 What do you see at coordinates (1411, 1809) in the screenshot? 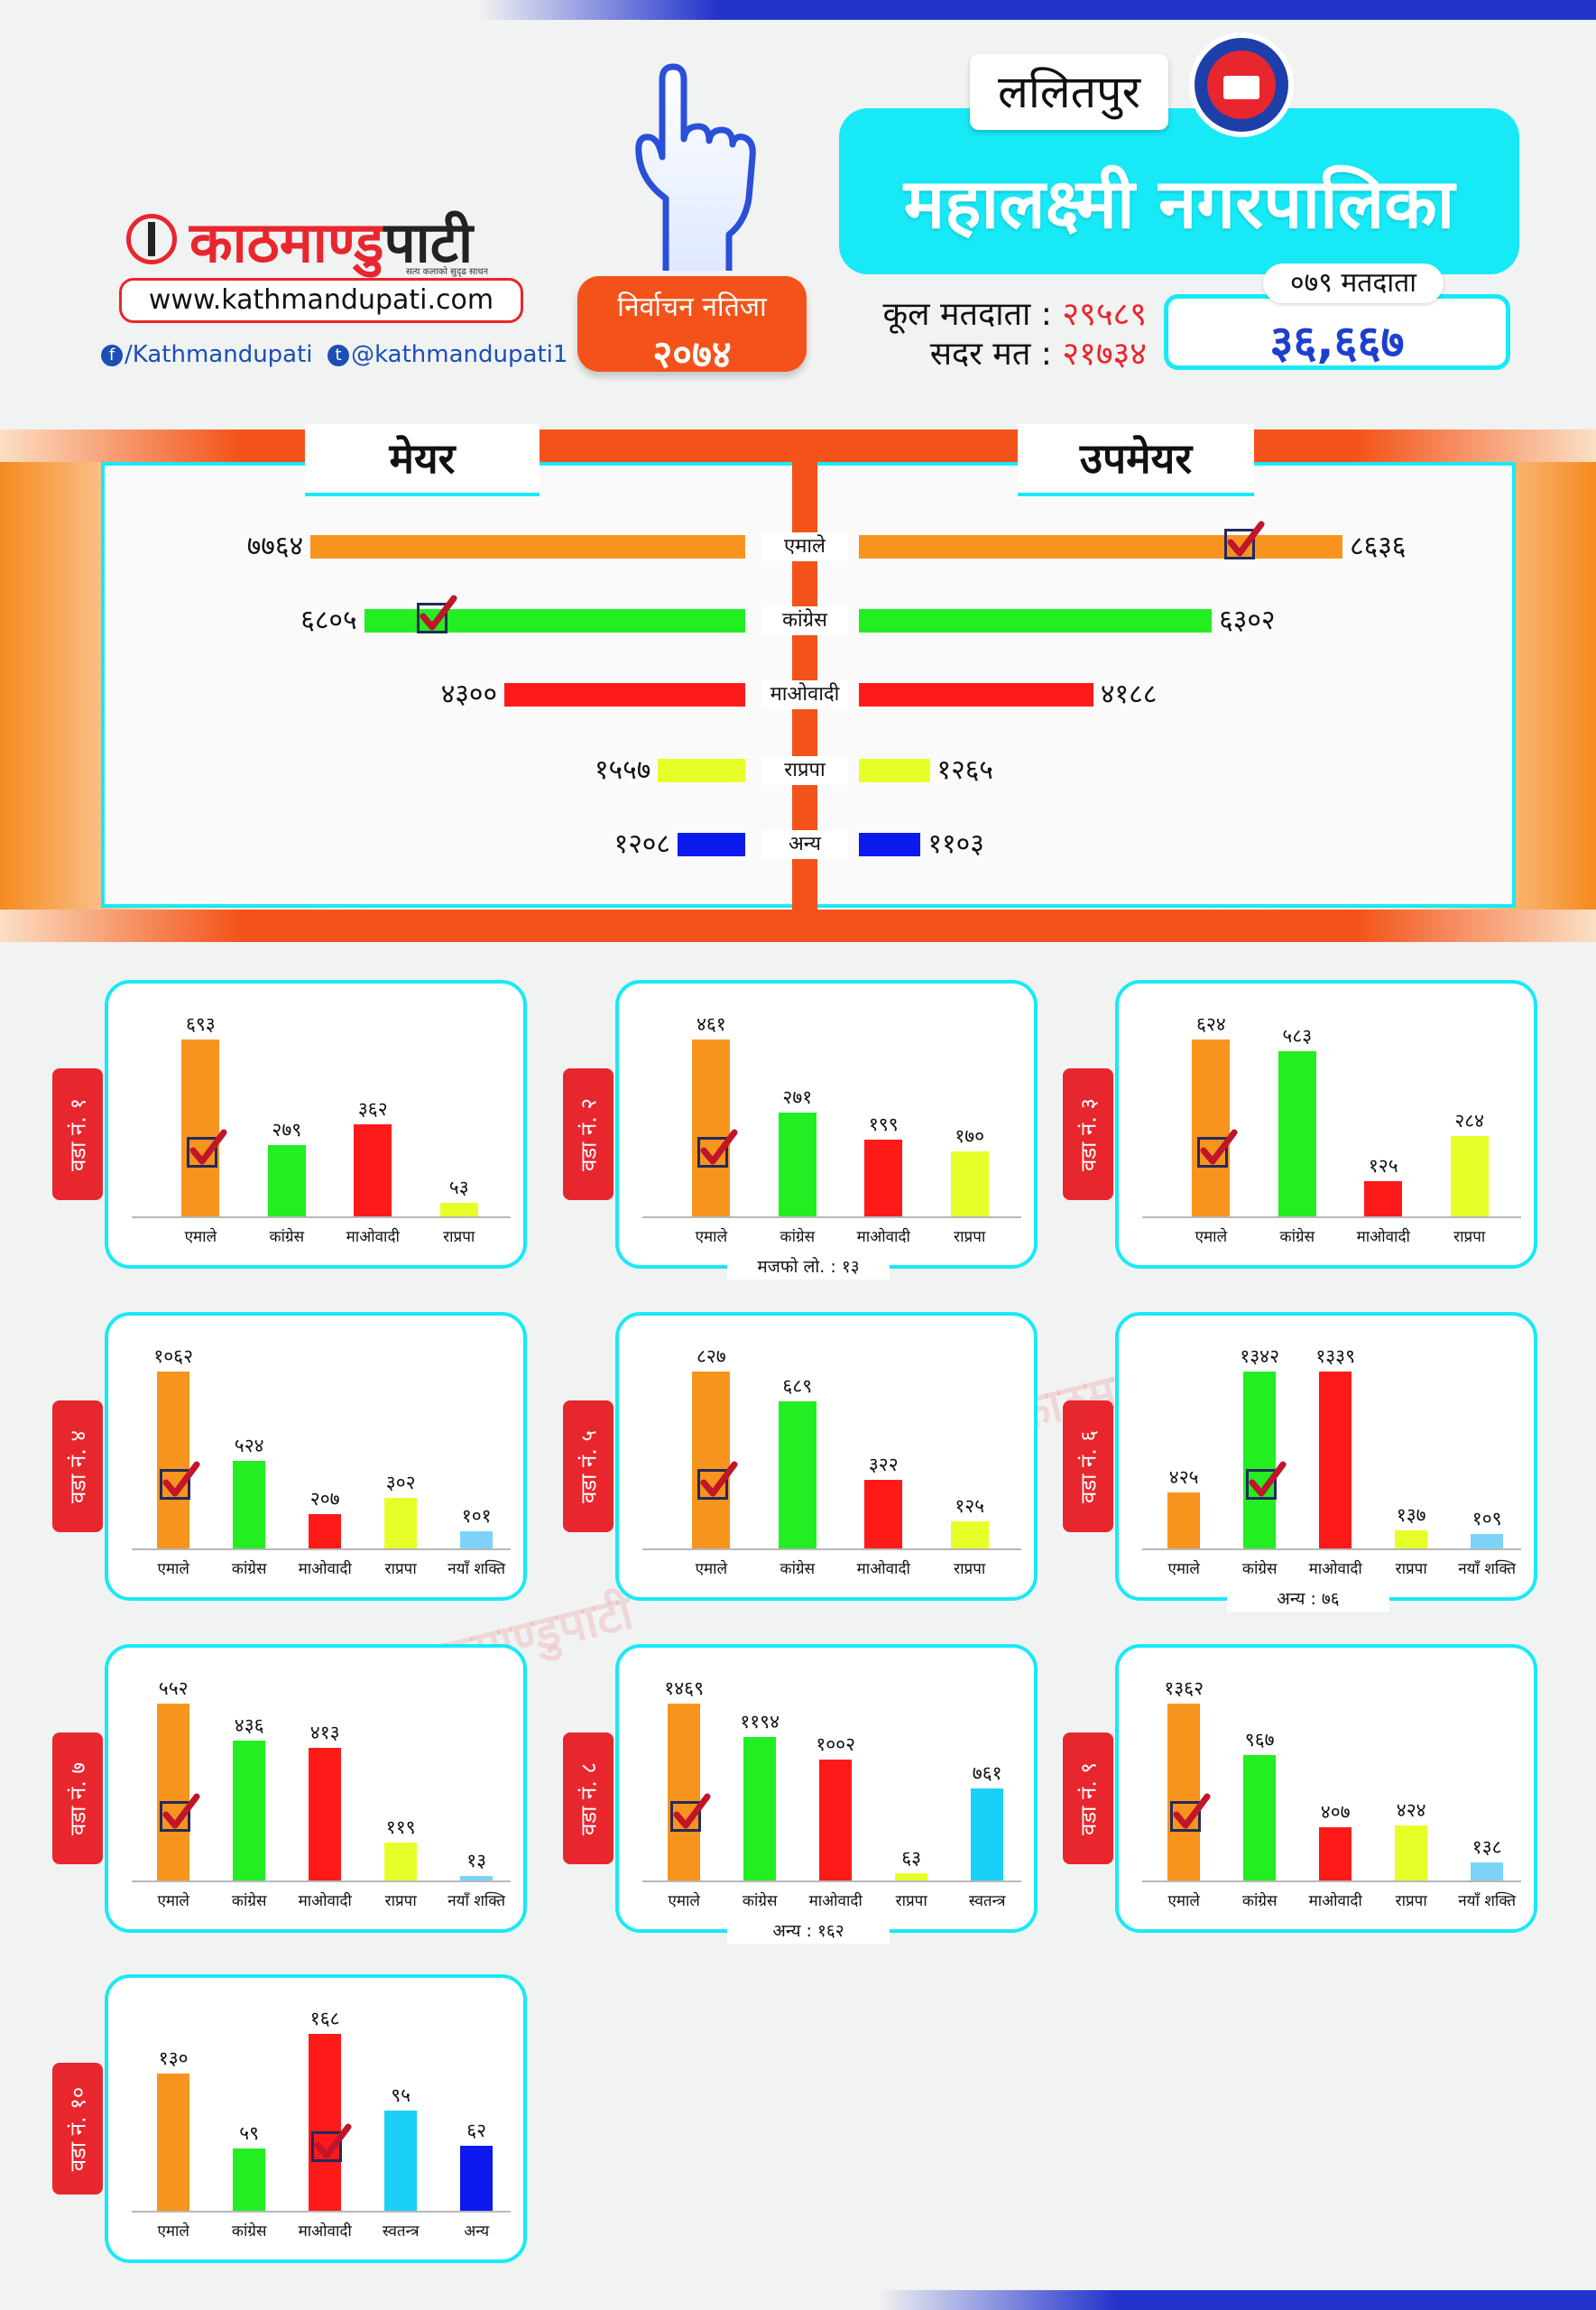
I see `bar-value: ४२४` at bounding box center [1411, 1809].